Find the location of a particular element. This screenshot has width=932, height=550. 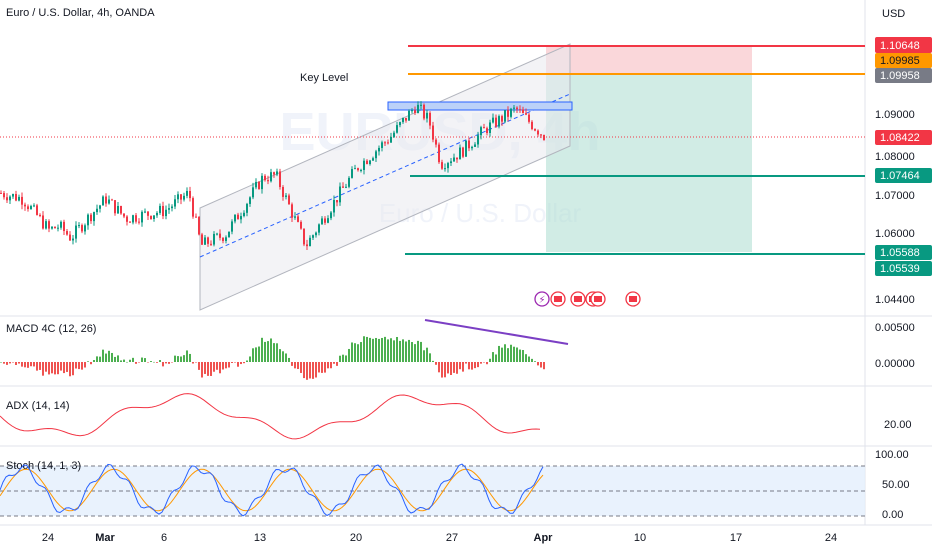

time-tick: 17 is located at coordinates (736, 538).